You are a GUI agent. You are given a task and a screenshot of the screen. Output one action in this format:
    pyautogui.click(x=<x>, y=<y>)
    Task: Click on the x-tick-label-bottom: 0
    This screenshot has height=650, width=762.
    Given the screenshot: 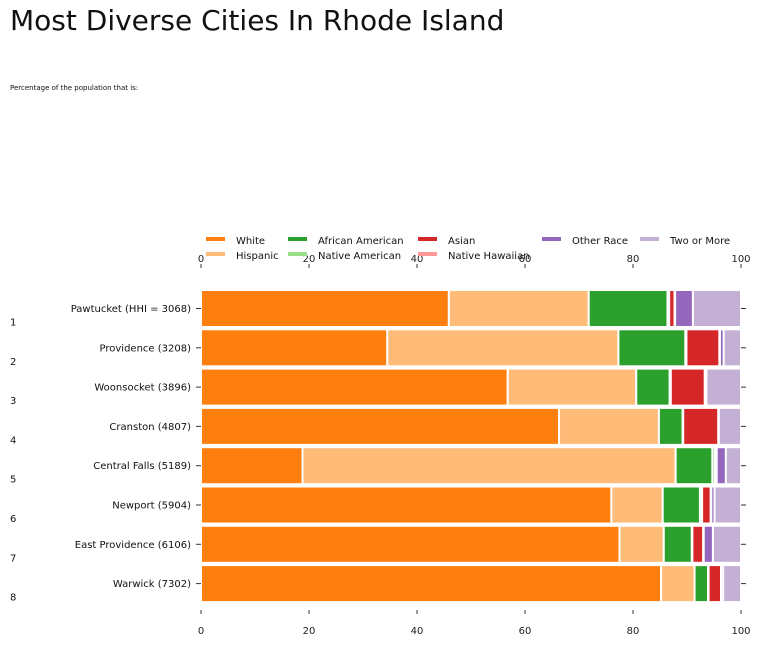 What is the action you would take?
    pyautogui.click(x=201, y=631)
    